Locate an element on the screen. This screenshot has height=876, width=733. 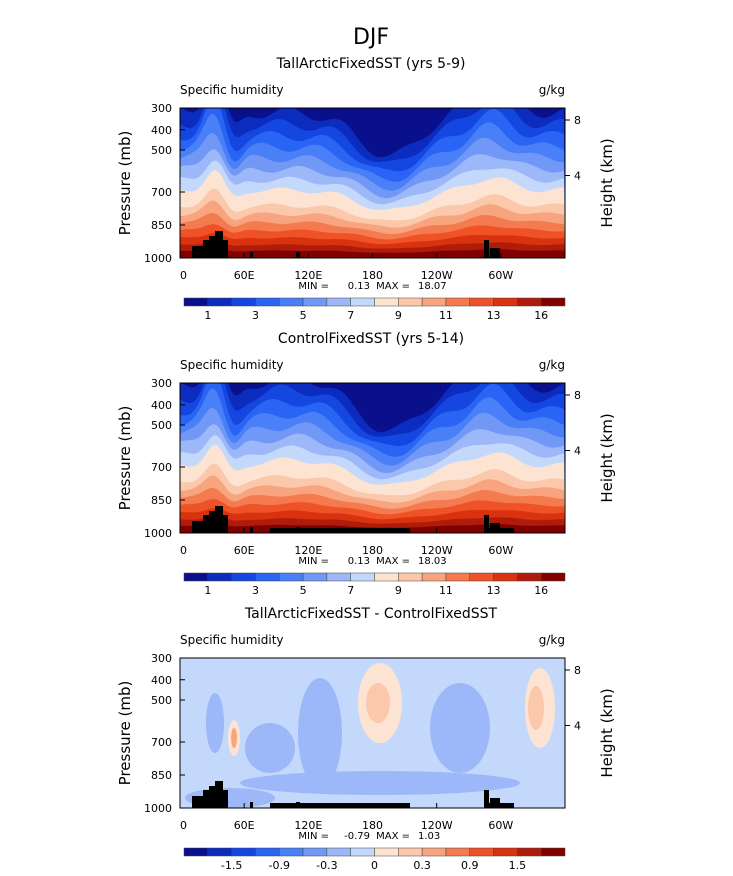
colorbar: -1.5 -0.9 -0.3 0 0.3 0.9 1.5 is located at coordinates (374, 859).